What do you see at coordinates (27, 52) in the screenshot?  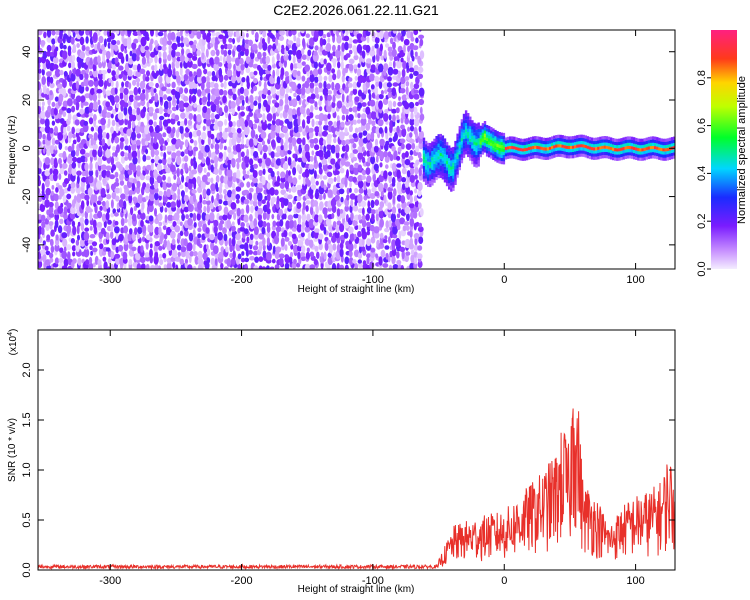 I see `y-tick-label: 40` at bounding box center [27, 52].